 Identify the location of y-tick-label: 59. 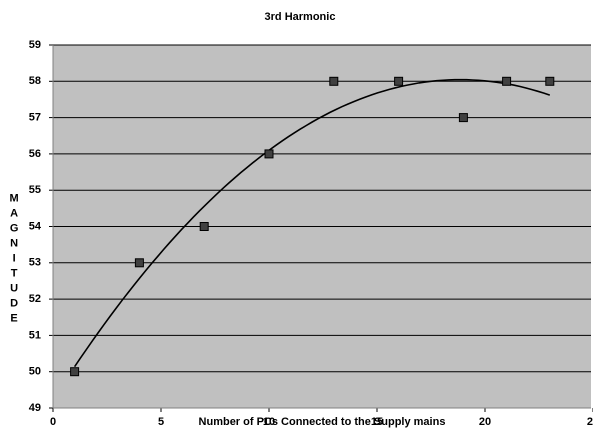
(35, 45).